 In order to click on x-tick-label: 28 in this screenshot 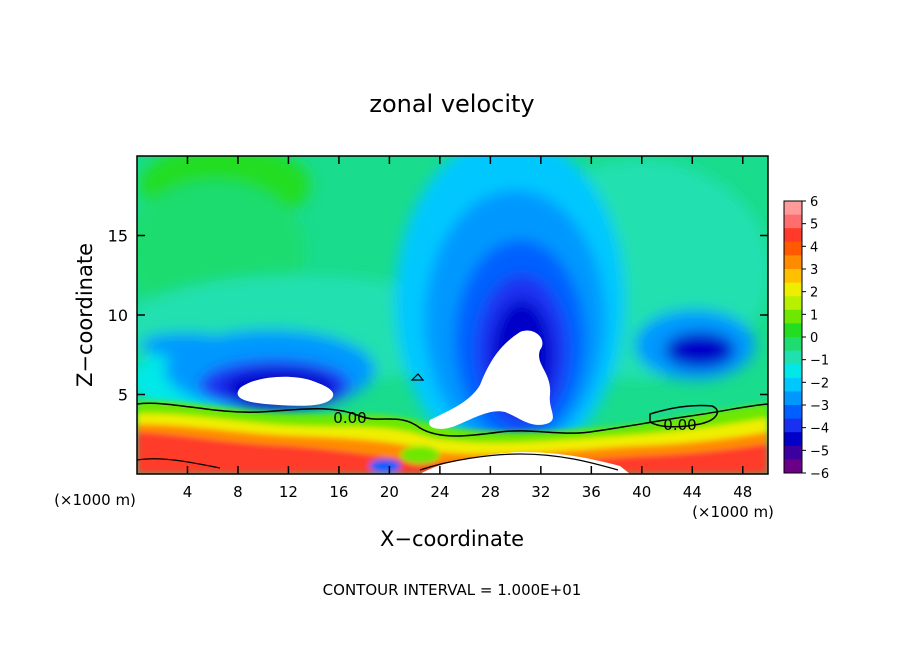, I will do `click(490, 492)`.